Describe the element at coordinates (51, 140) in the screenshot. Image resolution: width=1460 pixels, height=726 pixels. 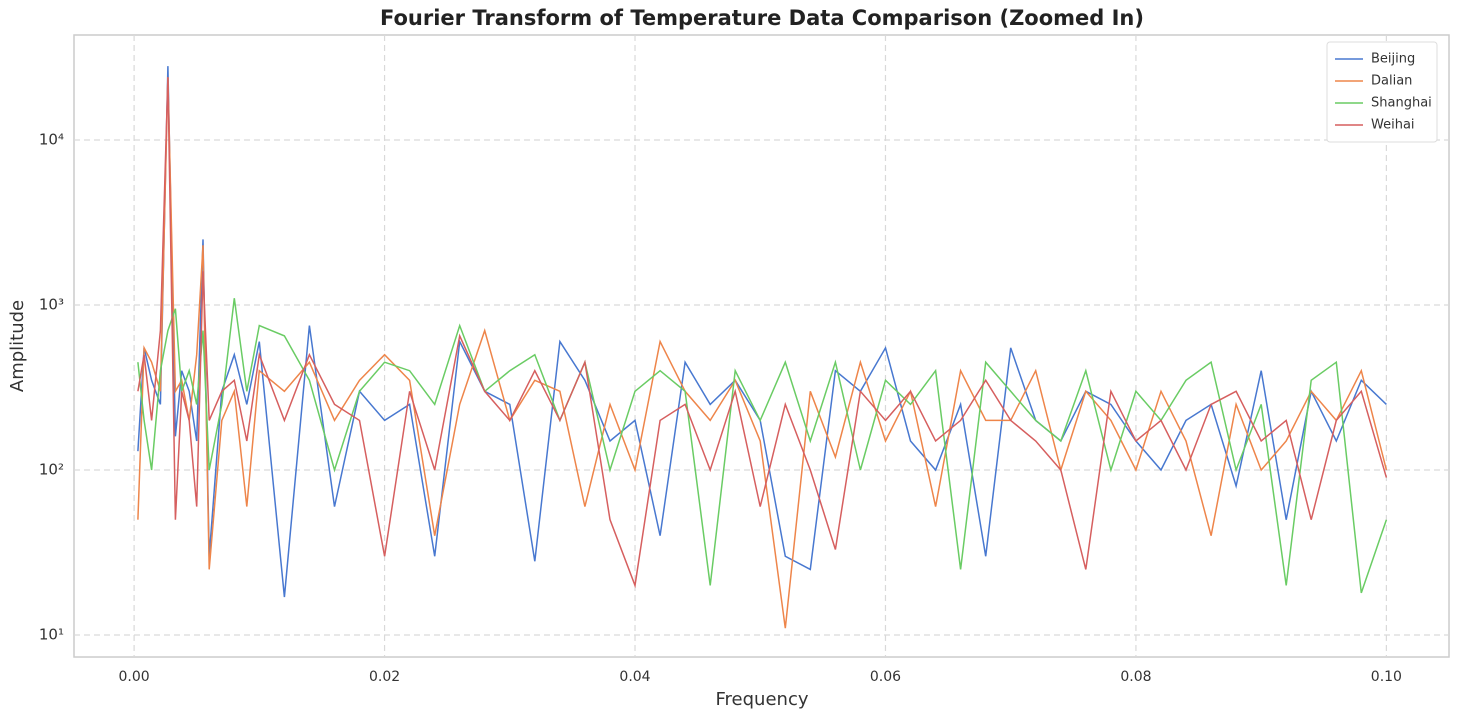
I see `y-tick-label: 10⁴` at that location.